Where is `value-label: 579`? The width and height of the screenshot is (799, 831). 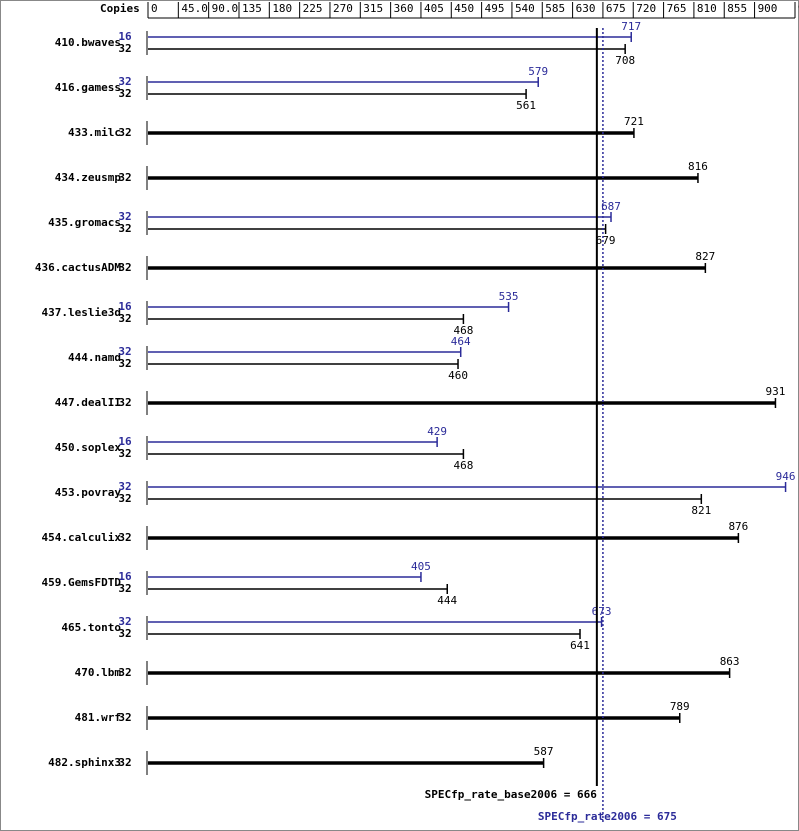
value-label: 579 is located at coordinates (538, 71).